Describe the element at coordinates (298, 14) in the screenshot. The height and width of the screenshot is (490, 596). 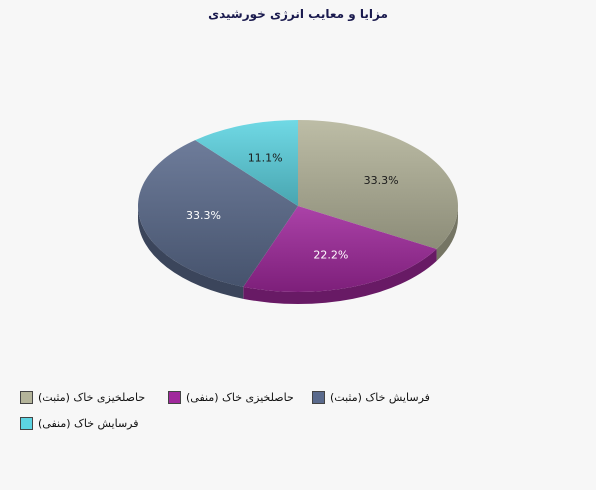
I see `chart-title: مزایا و معایب انرژی خورشیدی` at that location.